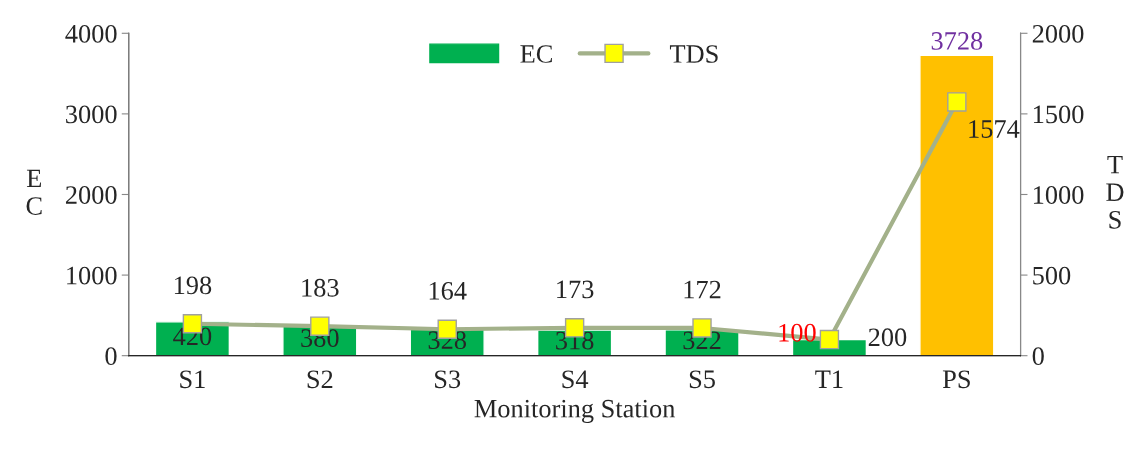 This screenshot has height=456, width=1139. What do you see at coordinates (1058, 33) in the screenshot?
I see `y2-tick-label: 2000` at bounding box center [1058, 33].